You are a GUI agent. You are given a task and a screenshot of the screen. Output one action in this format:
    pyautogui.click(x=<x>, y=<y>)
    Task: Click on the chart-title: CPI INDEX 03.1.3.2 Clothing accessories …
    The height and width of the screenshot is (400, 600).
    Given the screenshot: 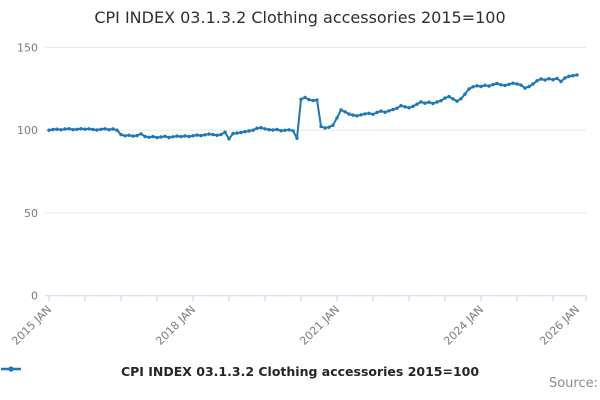 What is the action you would take?
    pyautogui.click(x=300, y=17)
    